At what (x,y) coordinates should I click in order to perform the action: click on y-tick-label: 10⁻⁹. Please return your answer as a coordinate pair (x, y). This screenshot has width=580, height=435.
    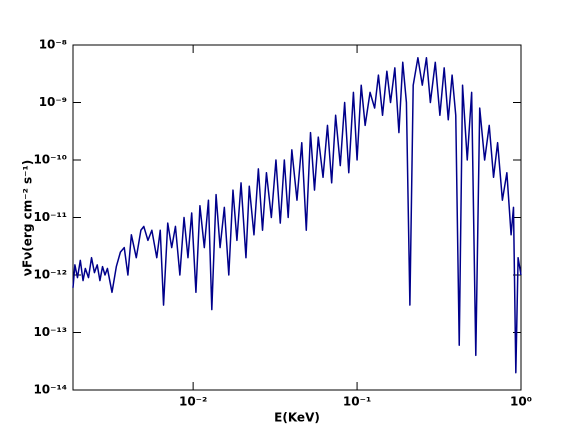
    Looking at the image, I should click on (53, 102).